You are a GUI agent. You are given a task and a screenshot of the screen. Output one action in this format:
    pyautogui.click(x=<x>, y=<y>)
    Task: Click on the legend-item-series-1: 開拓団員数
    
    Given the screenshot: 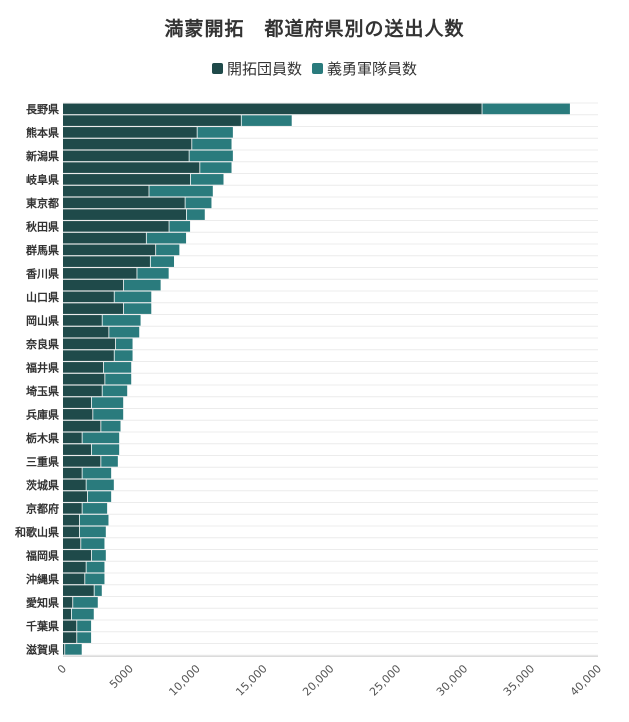 What is the action you would take?
    pyautogui.click(x=256, y=68)
    